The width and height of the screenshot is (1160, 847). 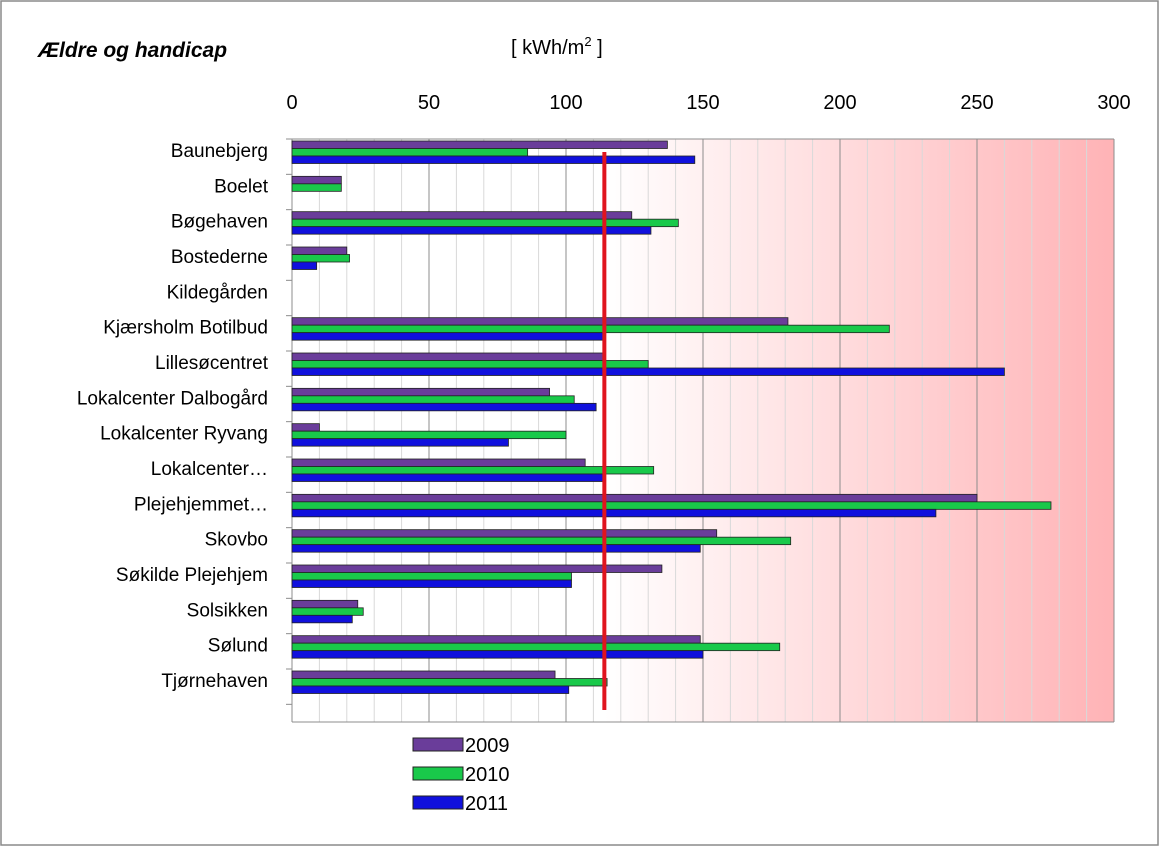 What do you see at coordinates (557, 46) in the screenshot?
I see `unit-label: [ kWh/m2 ]` at bounding box center [557, 46].